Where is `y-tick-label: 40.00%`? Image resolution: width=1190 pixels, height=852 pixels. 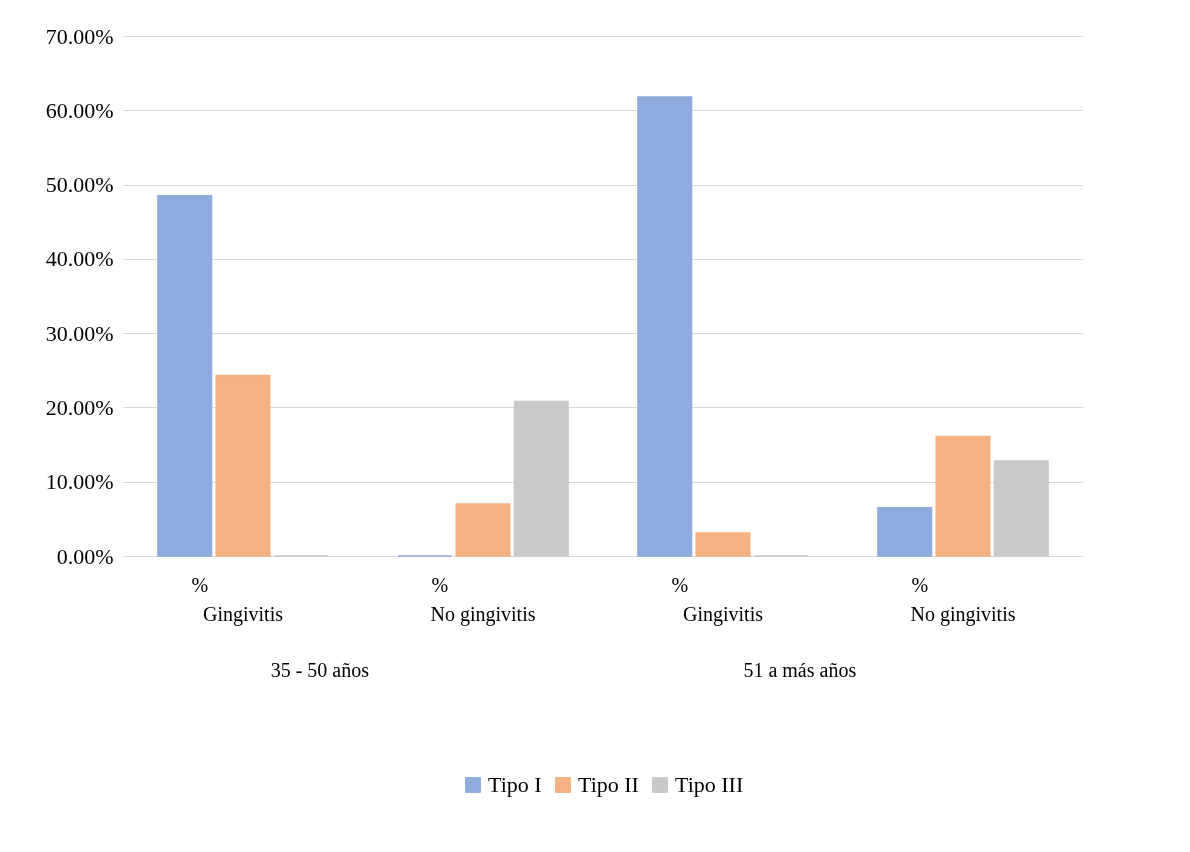 y-tick-label: 40.00% is located at coordinates (79, 259).